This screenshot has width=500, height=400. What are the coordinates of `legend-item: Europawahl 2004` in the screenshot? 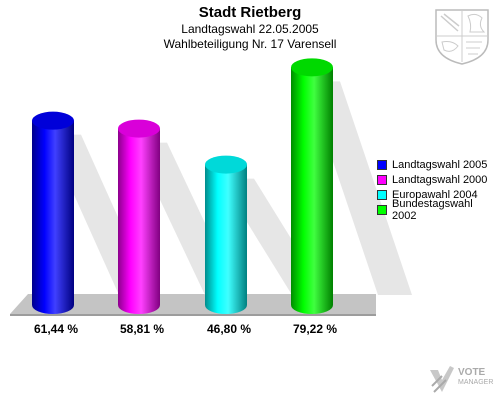 It's located at (438, 195).